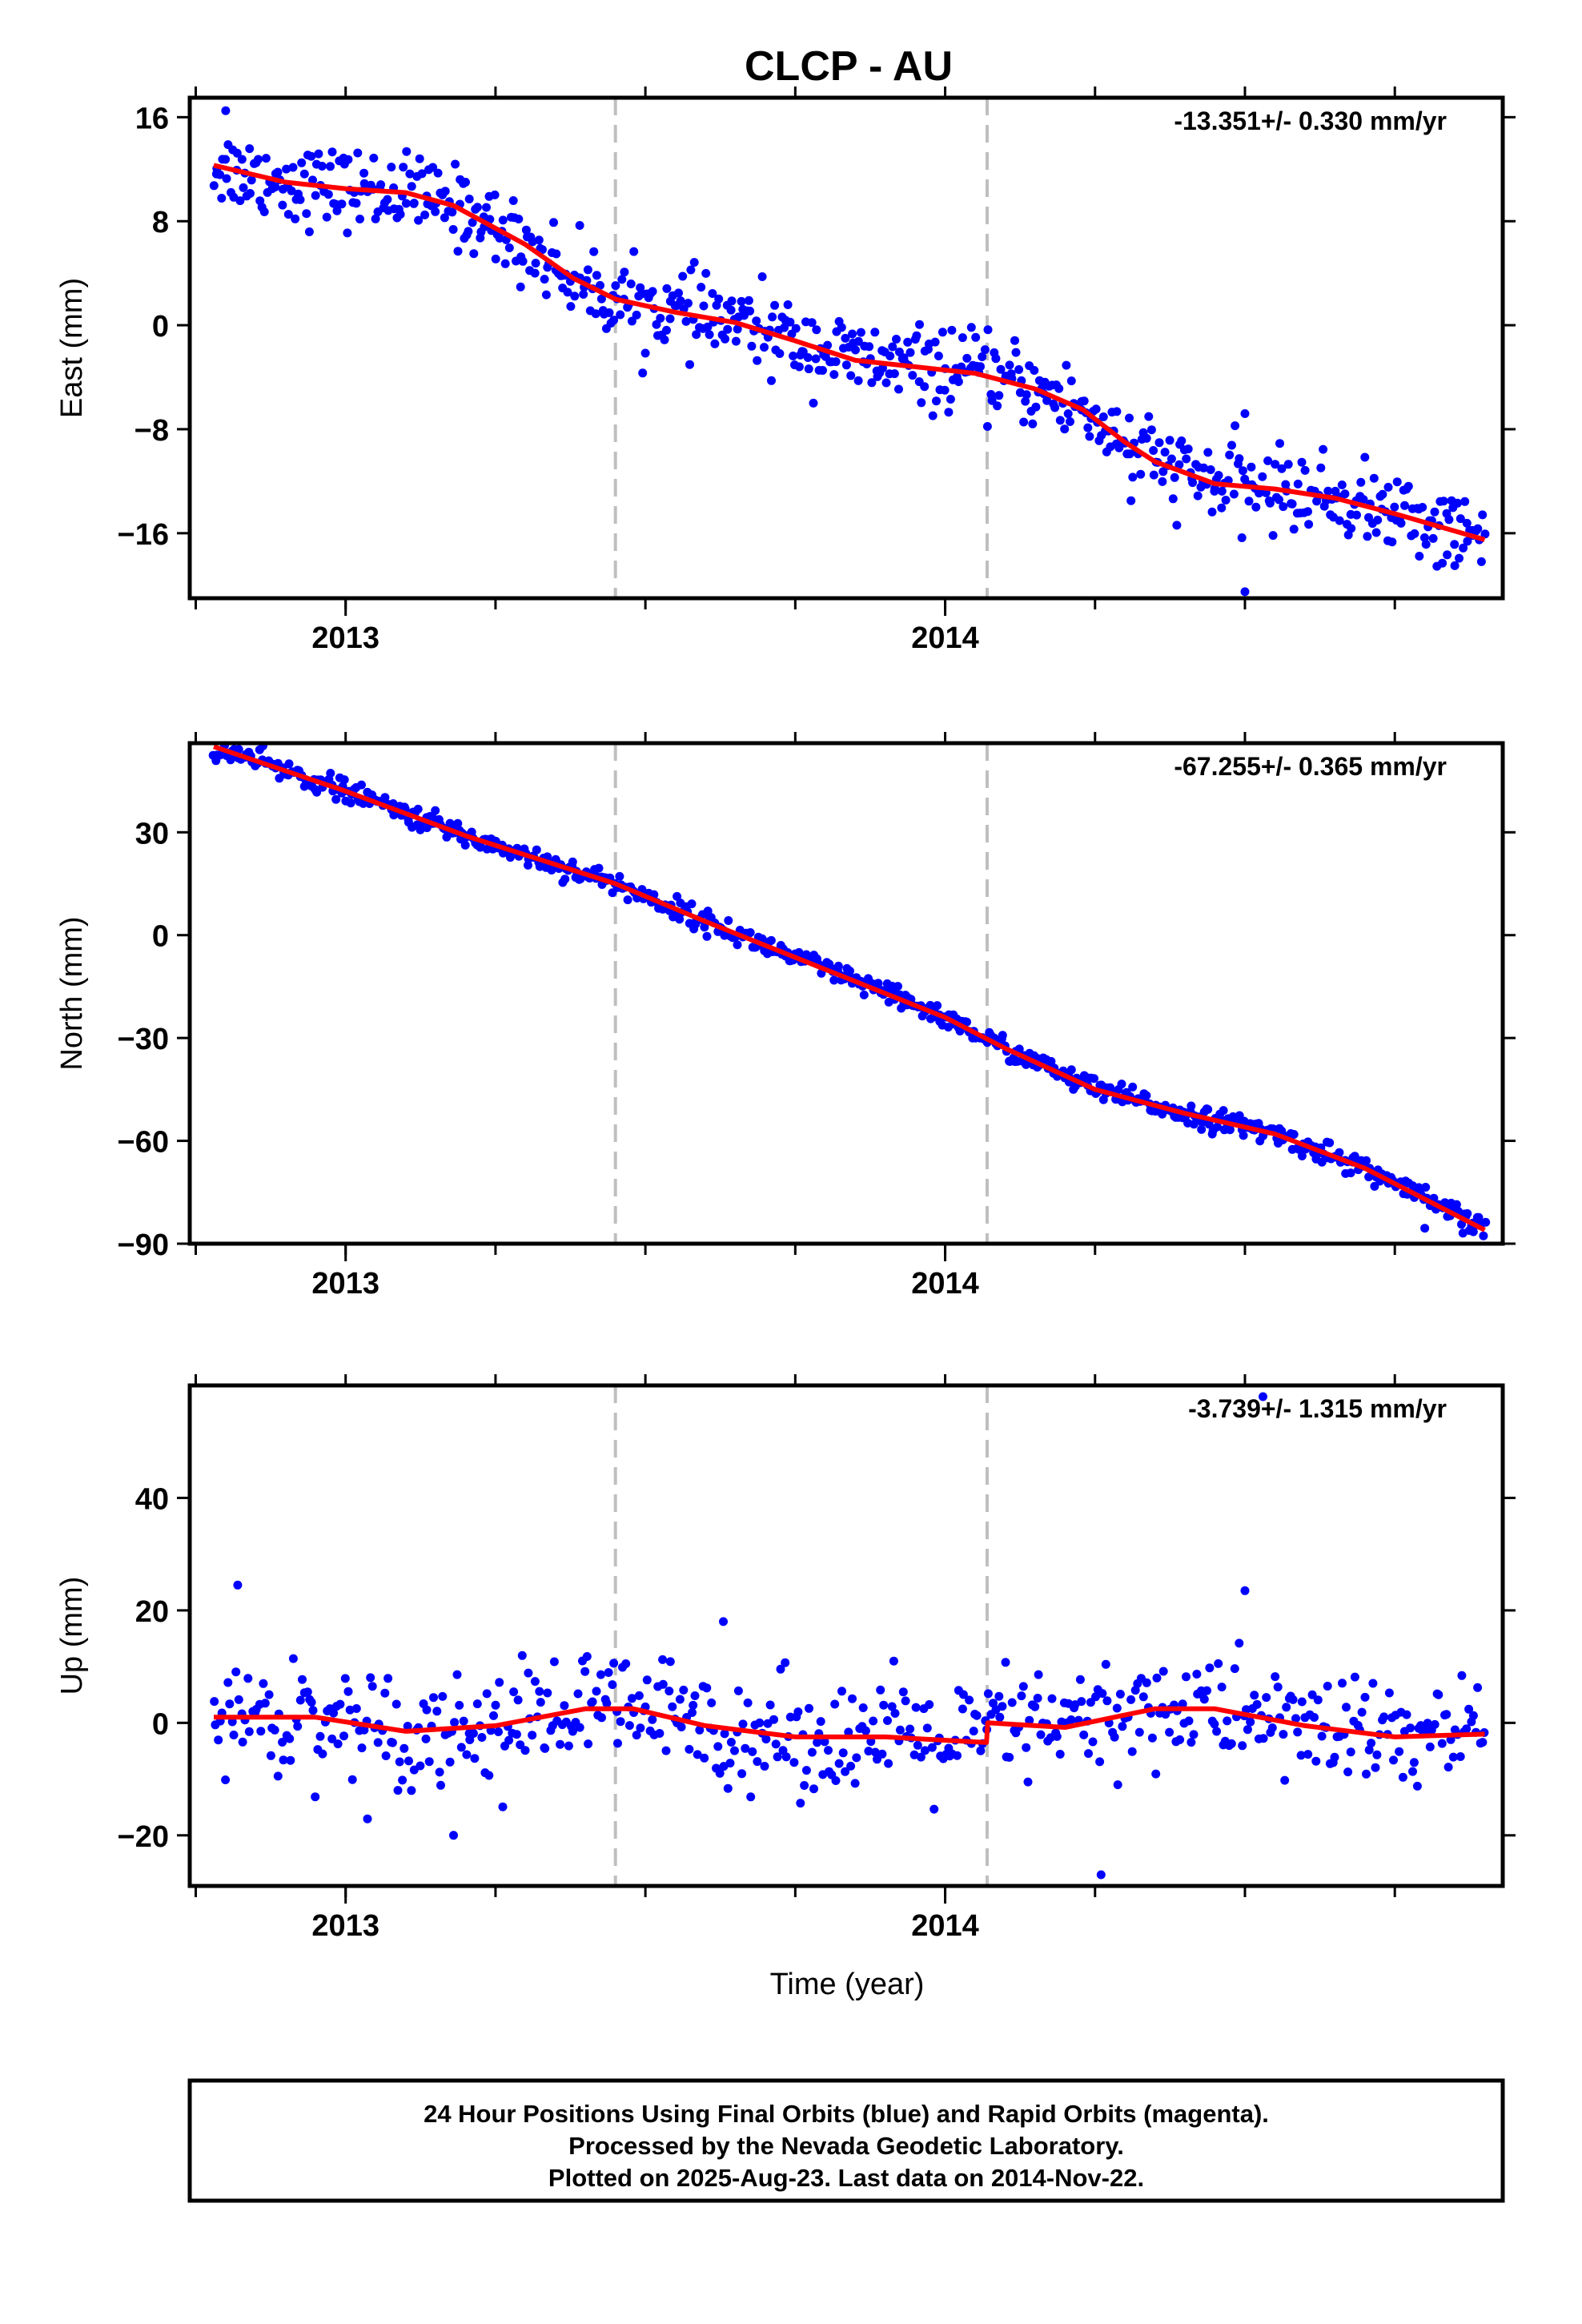  Describe the element at coordinates (72, 348) in the screenshot. I see `east-y-axis-label: East (mm)` at that location.